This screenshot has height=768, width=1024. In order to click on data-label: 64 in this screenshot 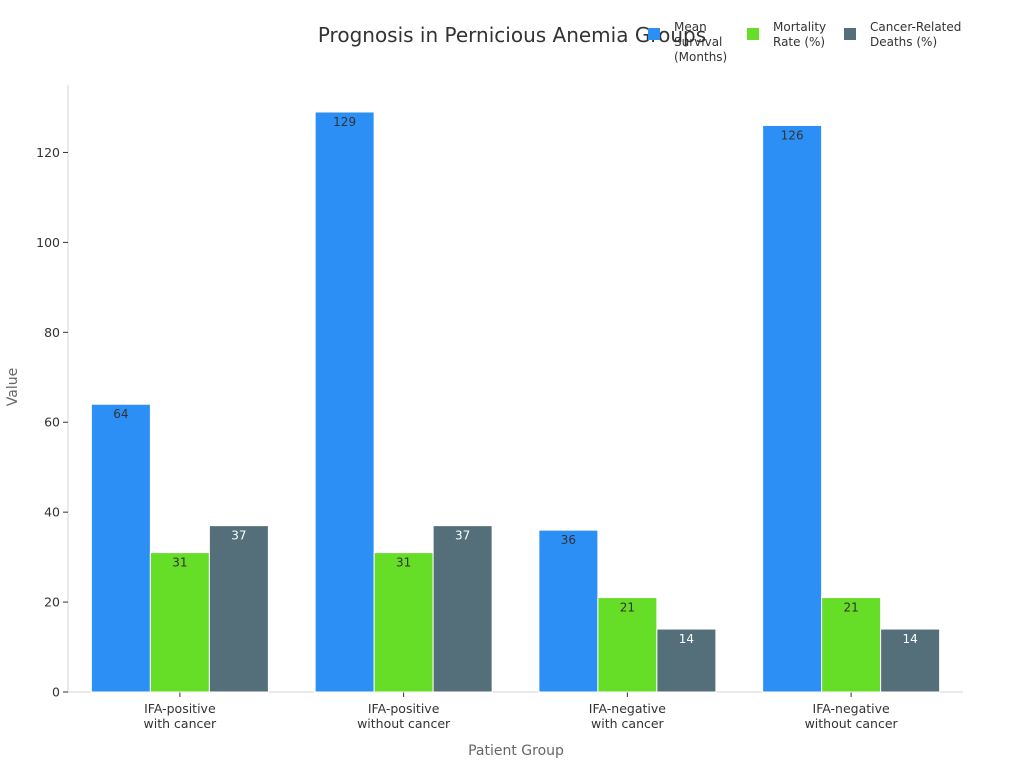, I will do `click(120, 414)`.